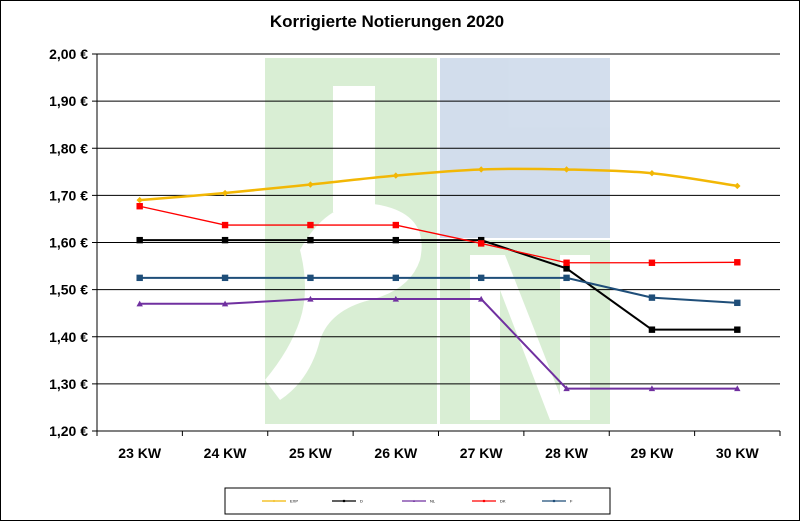  Describe the element at coordinates (68, 54) in the screenshot. I see `y-tick-label: 2,00 €` at that location.